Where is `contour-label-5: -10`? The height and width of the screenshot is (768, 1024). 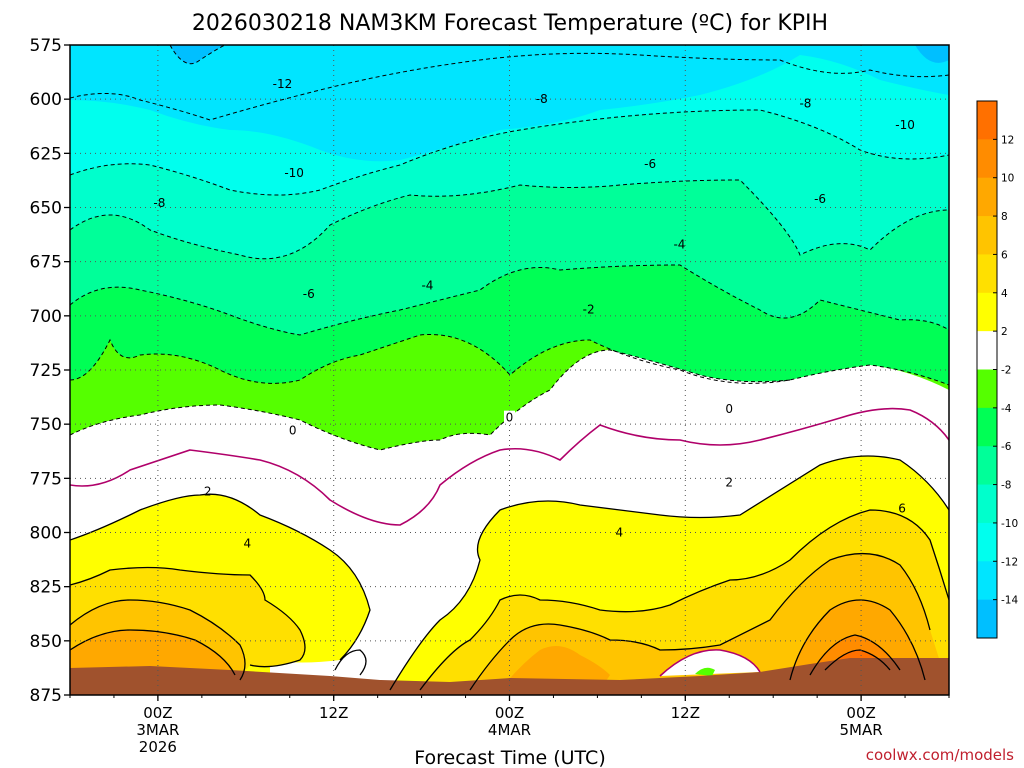
contour-label-5: -10 is located at coordinates (905, 125).